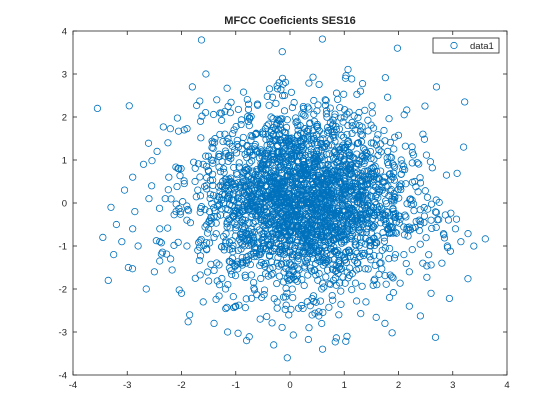 This screenshot has width=560, height=420. What do you see at coordinates (466, 45) in the screenshot?
I see `legend: data1` at bounding box center [466, 45].